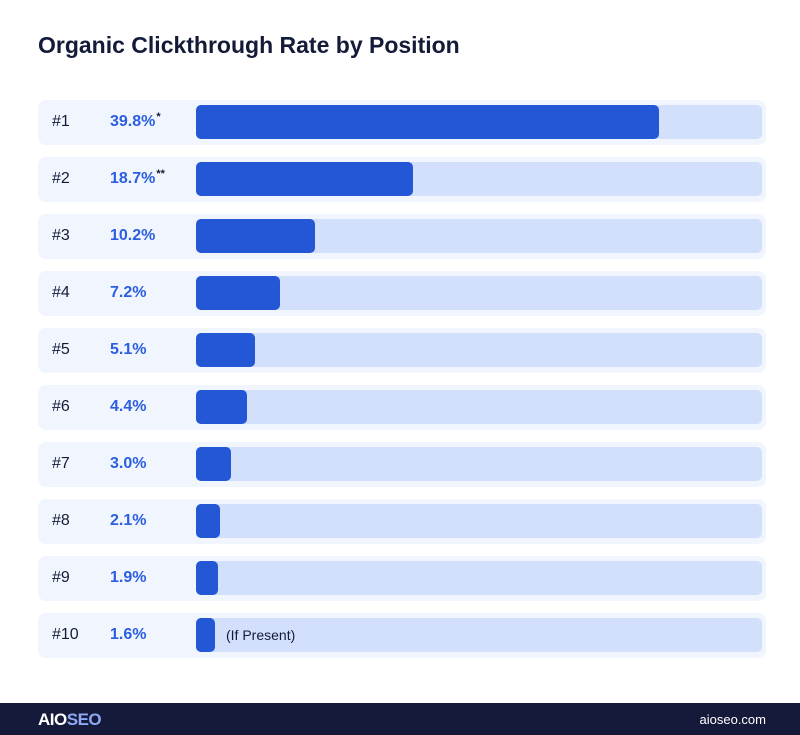  What do you see at coordinates (61, 235) in the screenshot?
I see `position-label: #3` at bounding box center [61, 235].